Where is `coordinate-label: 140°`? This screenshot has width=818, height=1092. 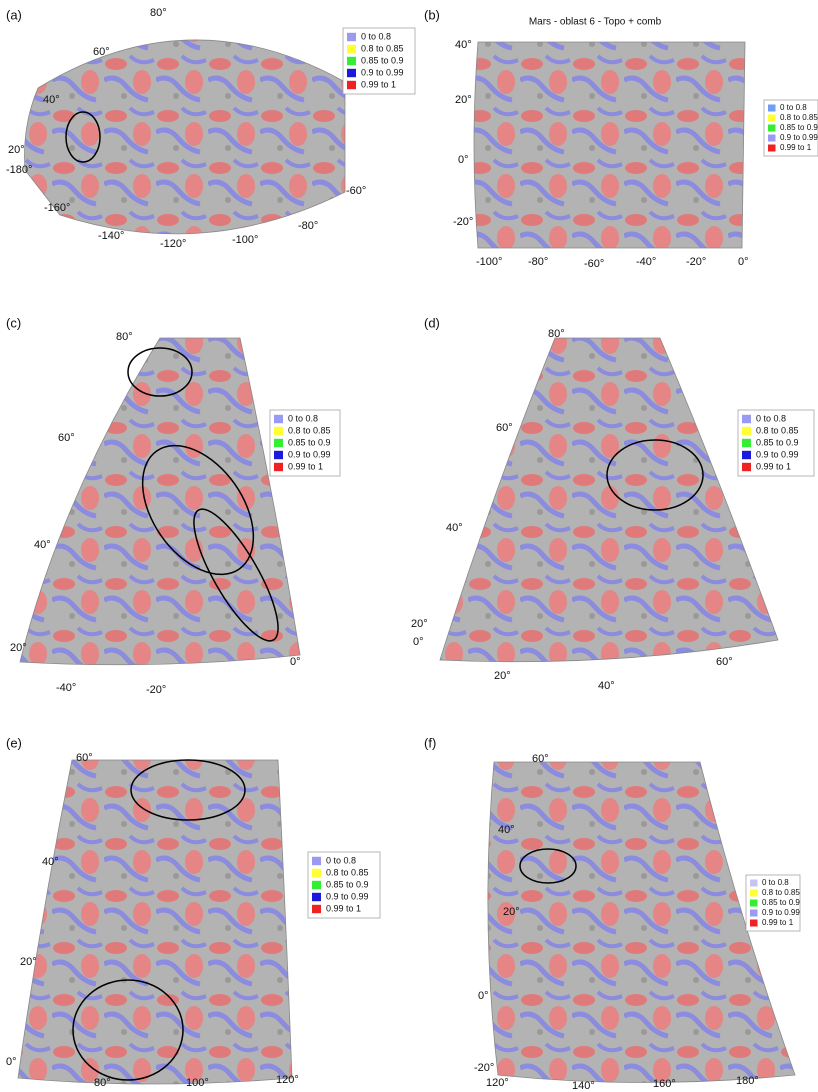 coordinate-label: 140° is located at coordinates (583, 1086).